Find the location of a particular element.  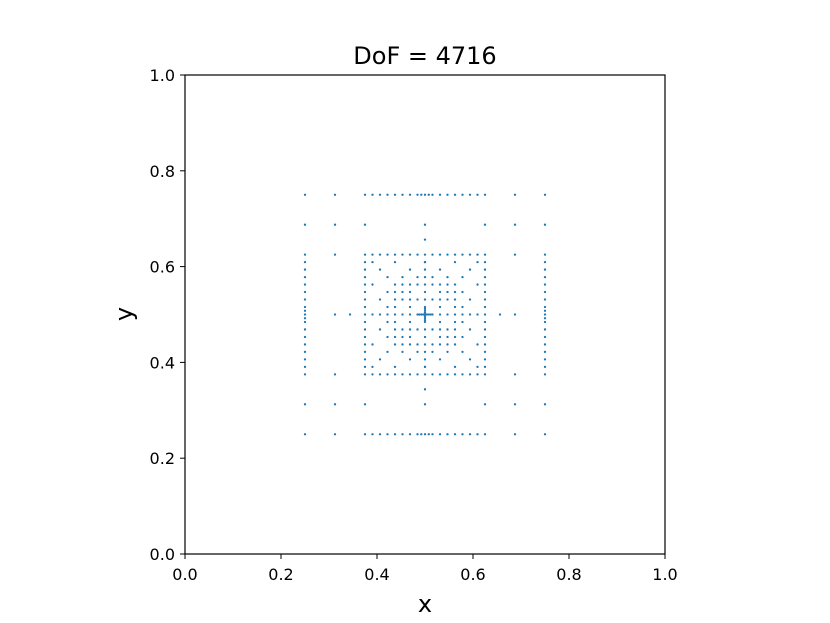

y-axis-label: y is located at coordinates (124, 314).